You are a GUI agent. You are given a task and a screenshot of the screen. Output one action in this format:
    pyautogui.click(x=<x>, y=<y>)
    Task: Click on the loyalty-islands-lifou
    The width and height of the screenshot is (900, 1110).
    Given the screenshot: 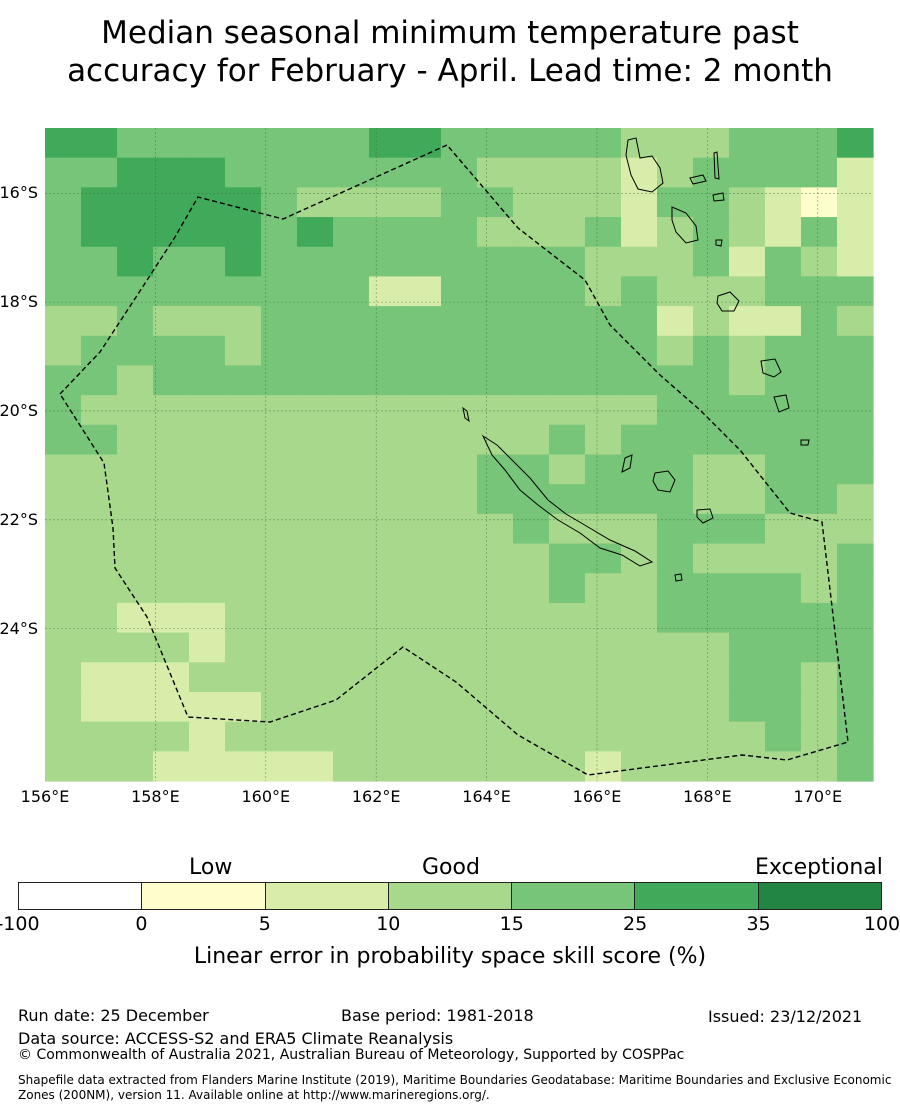 What is the action you would take?
    pyautogui.click(x=664, y=481)
    